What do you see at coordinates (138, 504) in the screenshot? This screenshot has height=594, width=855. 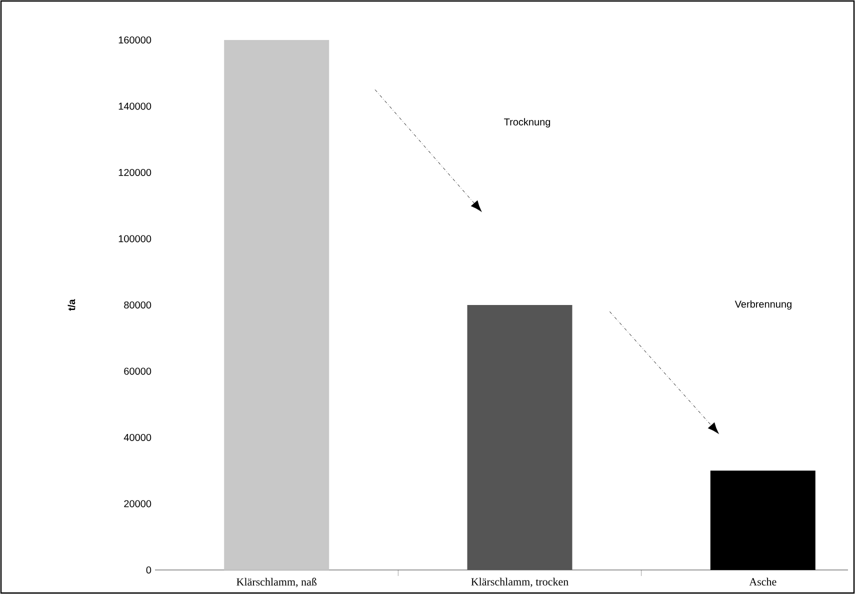 I see `y-tick-label: 20000` at bounding box center [138, 504].